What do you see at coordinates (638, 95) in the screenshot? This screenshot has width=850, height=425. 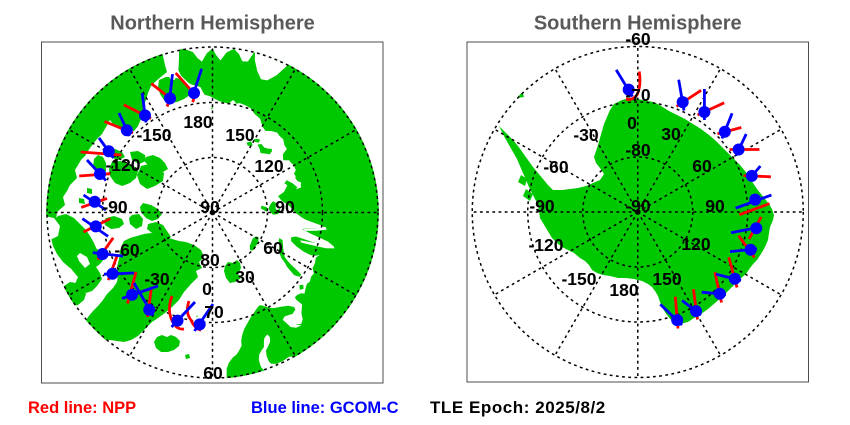 I see `svg-text: -70` at bounding box center [638, 95].